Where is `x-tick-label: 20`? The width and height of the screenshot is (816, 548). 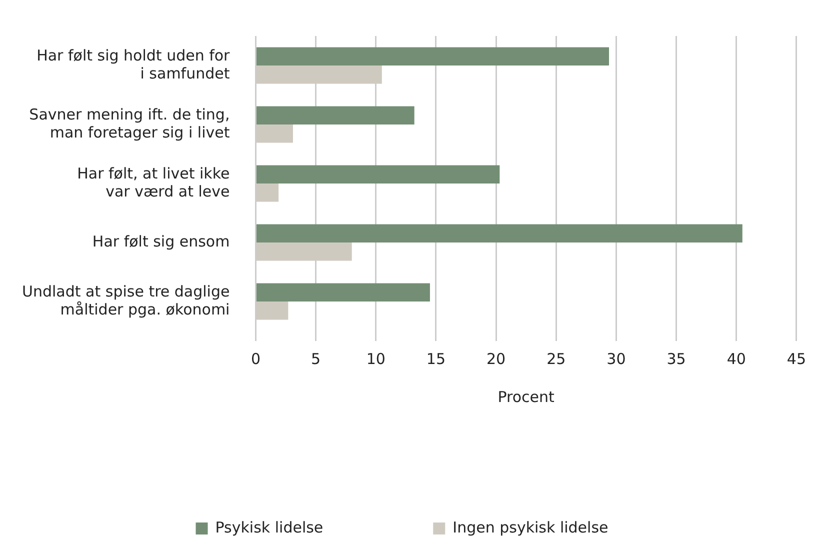 x-tick-label: 20 is located at coordinates (496, 359).